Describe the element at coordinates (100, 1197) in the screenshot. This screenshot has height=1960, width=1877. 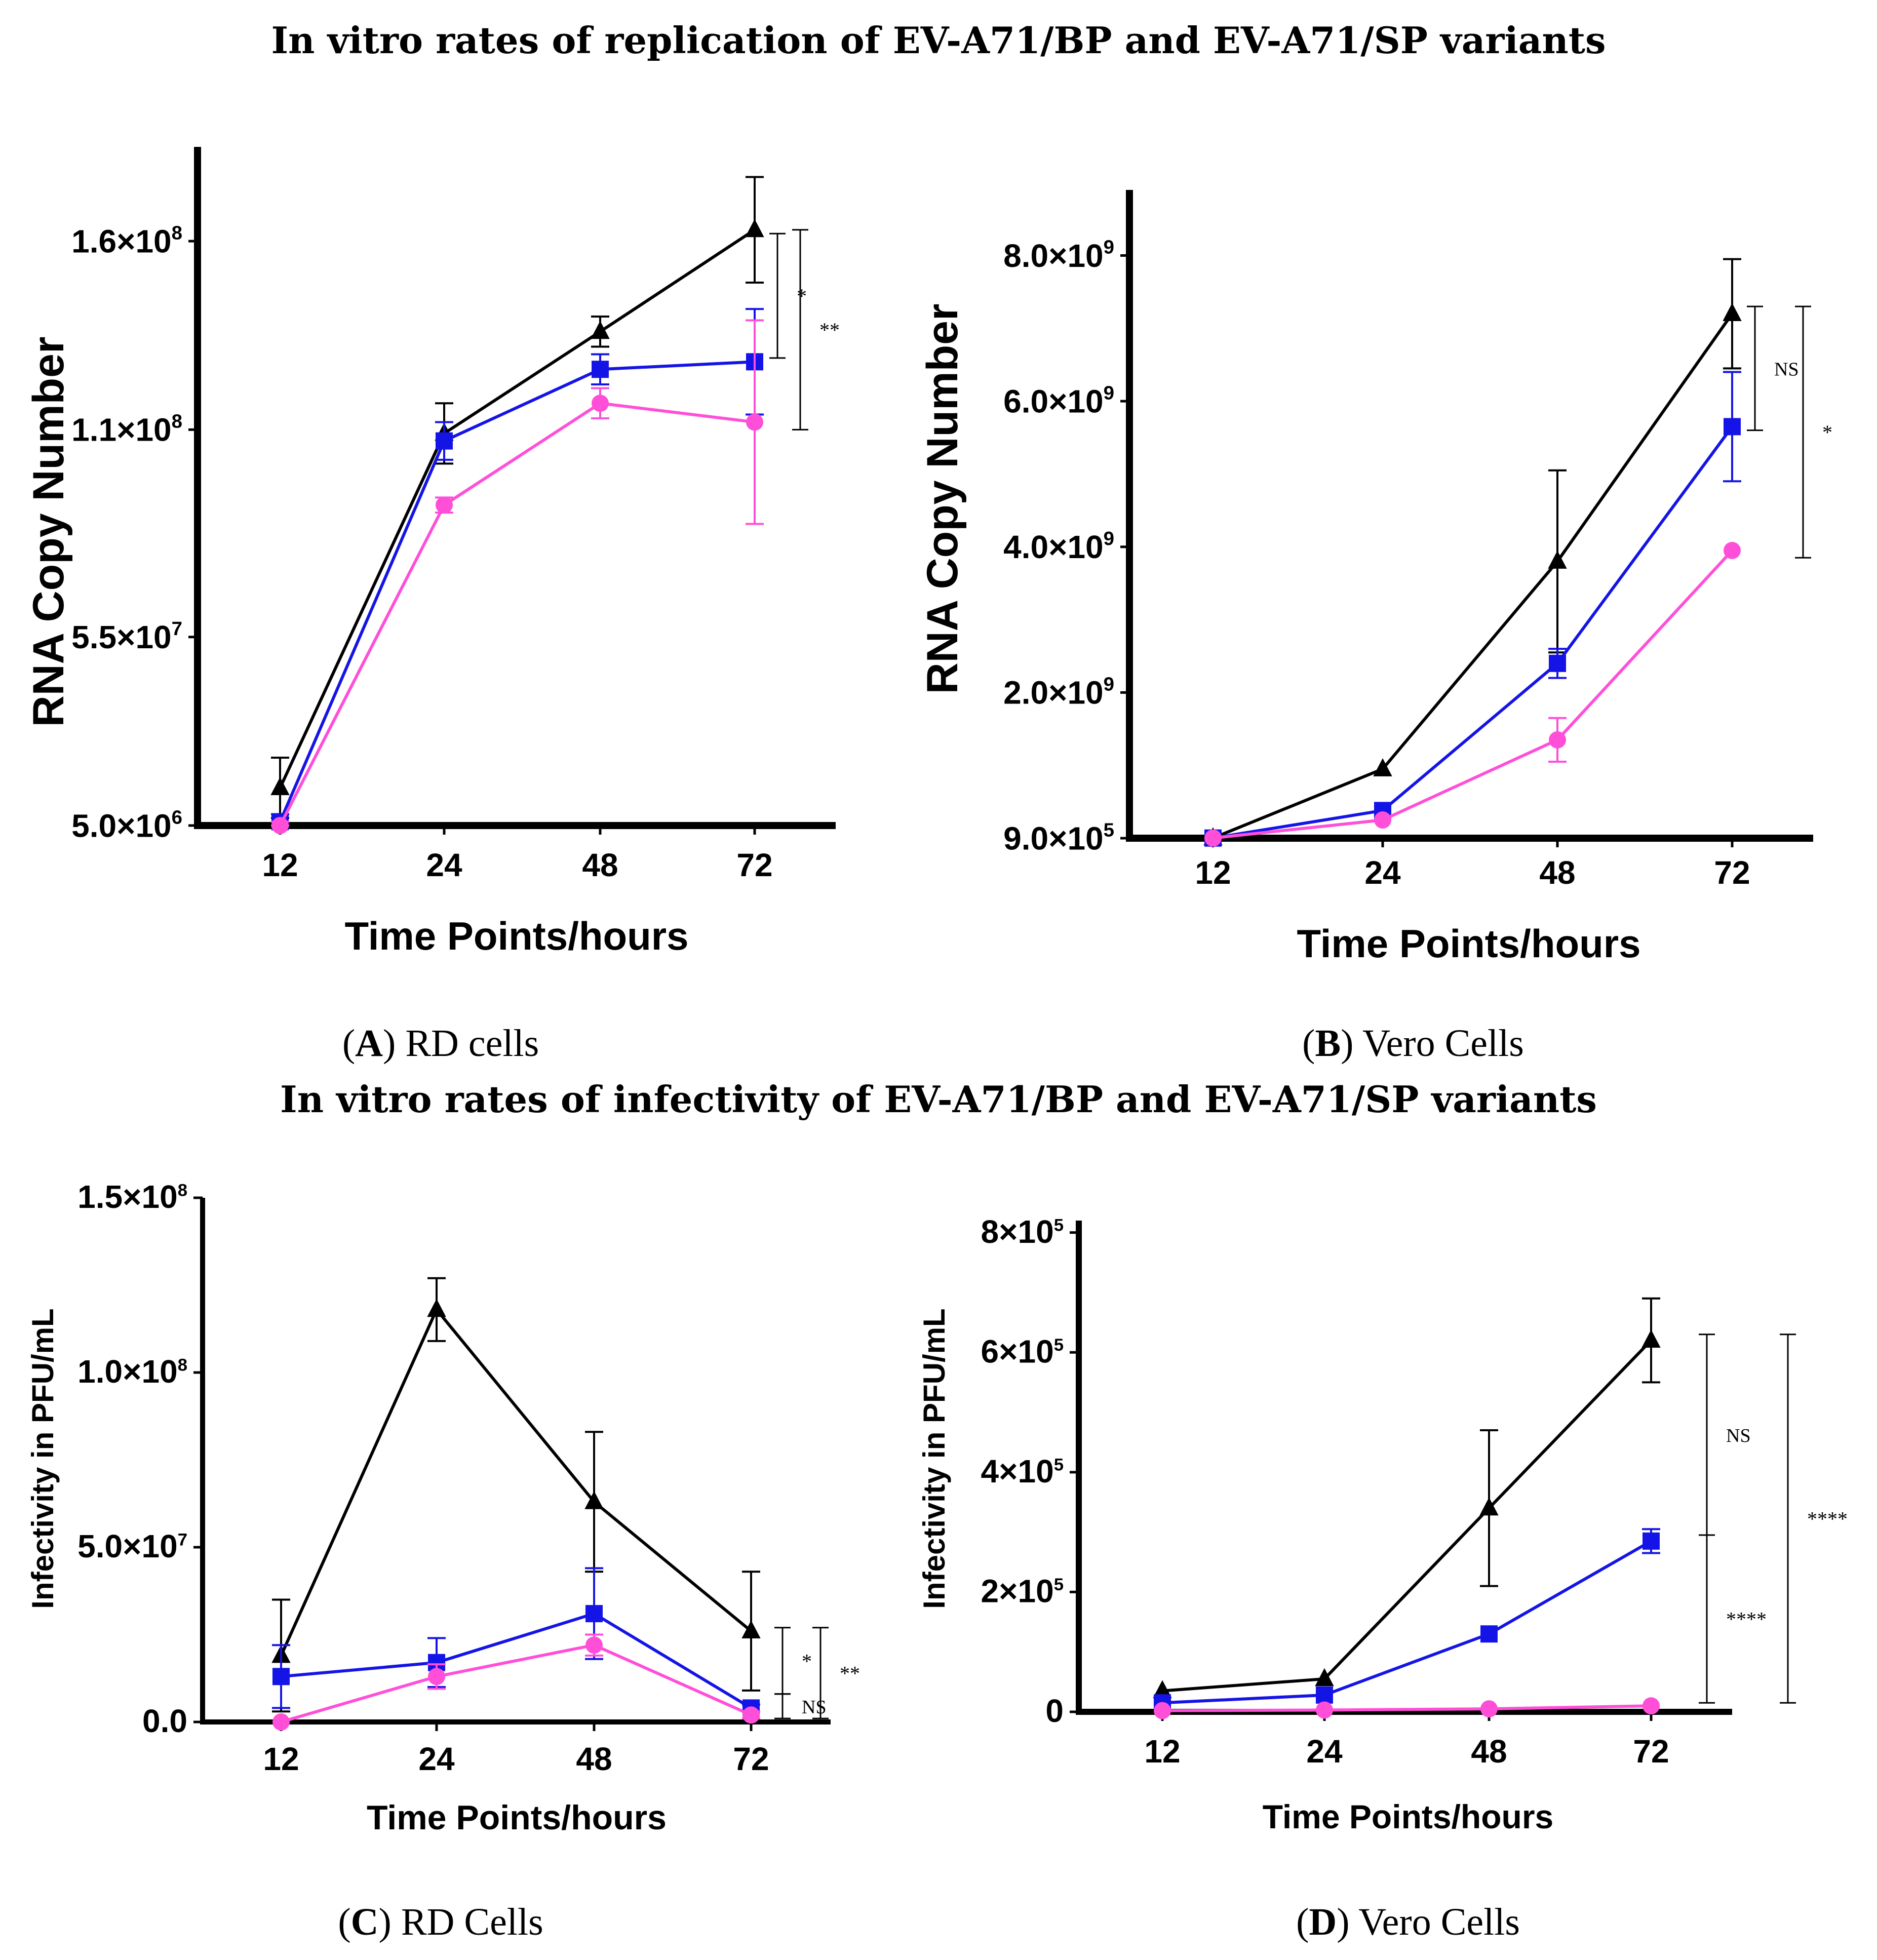
I see `y-tick-mantissa: 1.5` at that location.